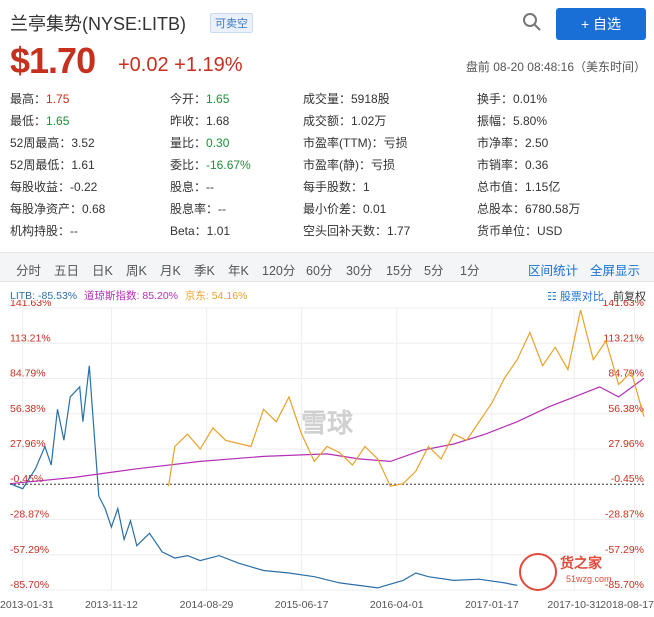  Describe the element at coordinates (553, 271) in the screenshot. I see `range-stats-button: 区间统计` at that location.